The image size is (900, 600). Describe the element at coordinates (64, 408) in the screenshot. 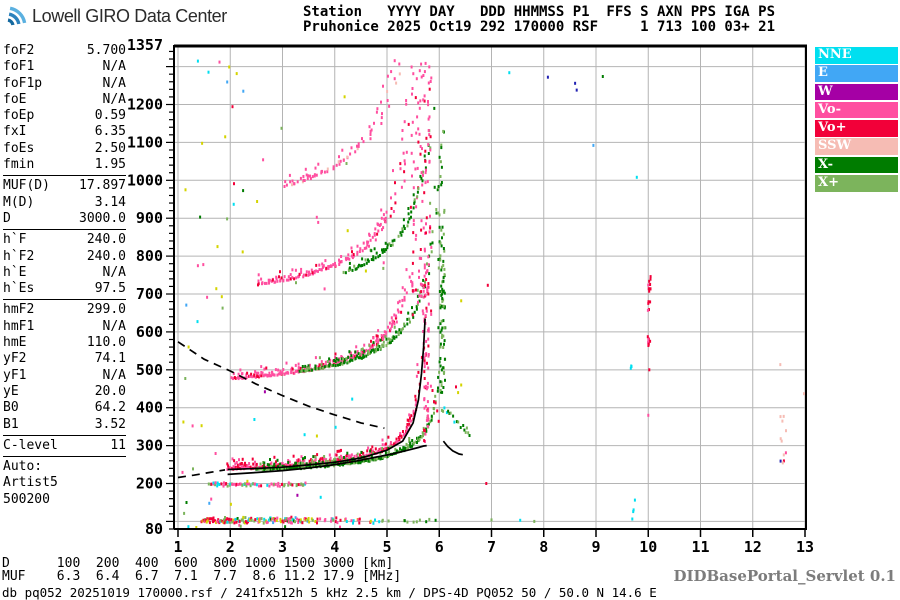

I see `param-row-b0: B0 64.2` at that location.